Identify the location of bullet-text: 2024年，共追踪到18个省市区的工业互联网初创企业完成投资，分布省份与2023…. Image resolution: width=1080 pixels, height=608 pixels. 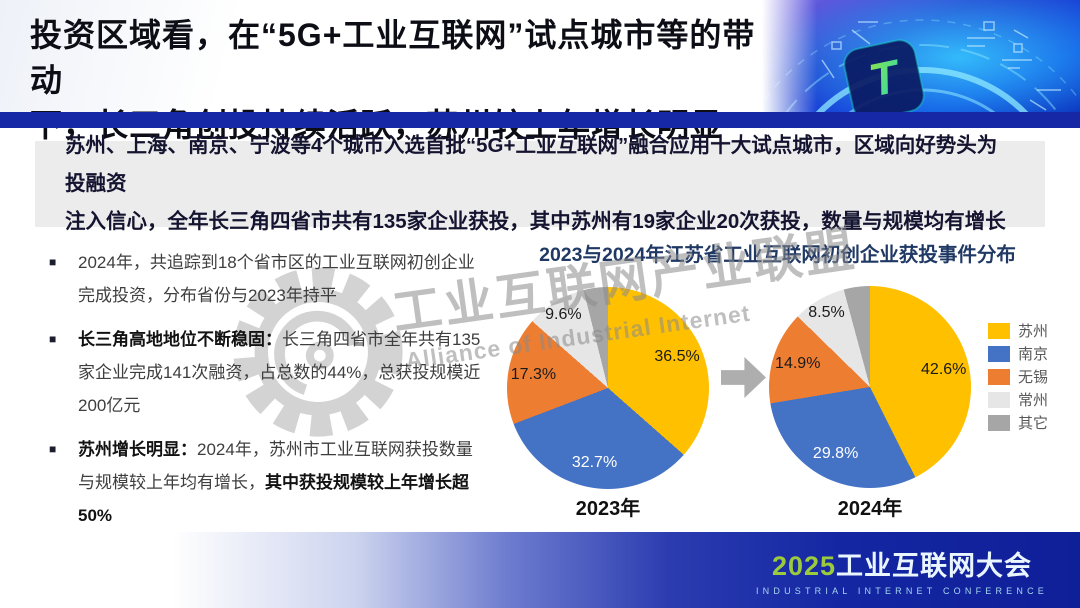
(276, 279).